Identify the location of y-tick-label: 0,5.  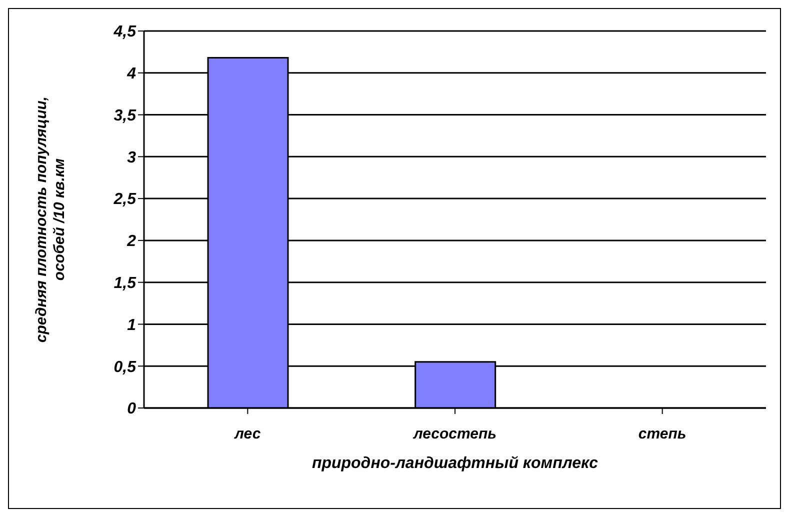
(126, 367).